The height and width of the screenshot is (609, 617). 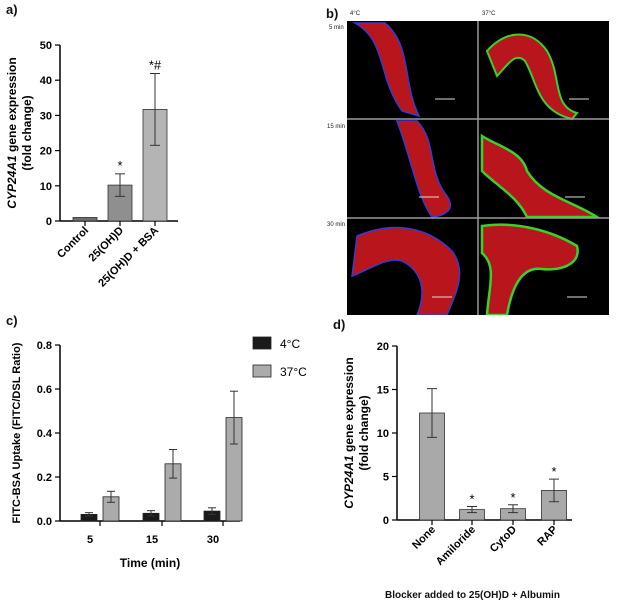 What do you see at coordinates (336, 127) in the screenshot?
I see `micro-row-label-15min: 15 min` at bounding box center [336, 127].